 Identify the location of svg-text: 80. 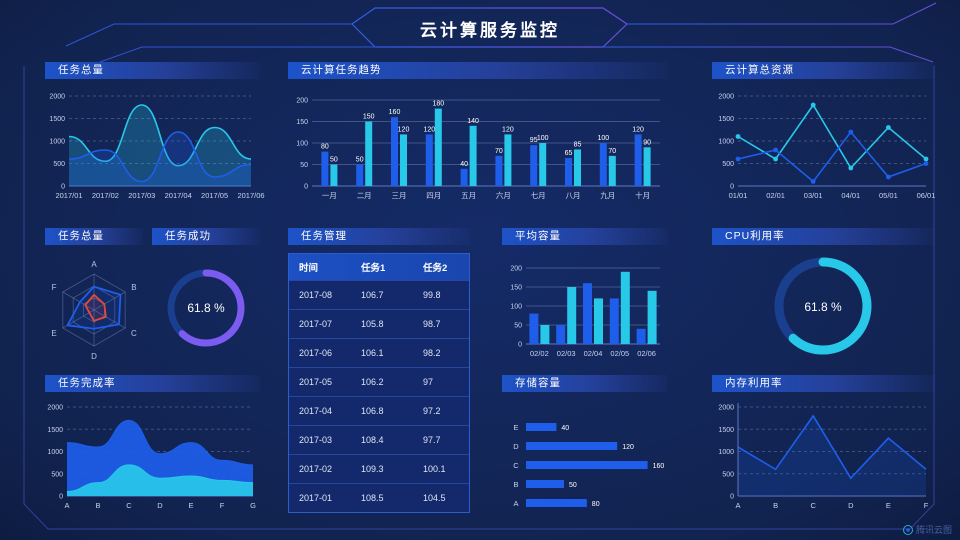
(325, 147).